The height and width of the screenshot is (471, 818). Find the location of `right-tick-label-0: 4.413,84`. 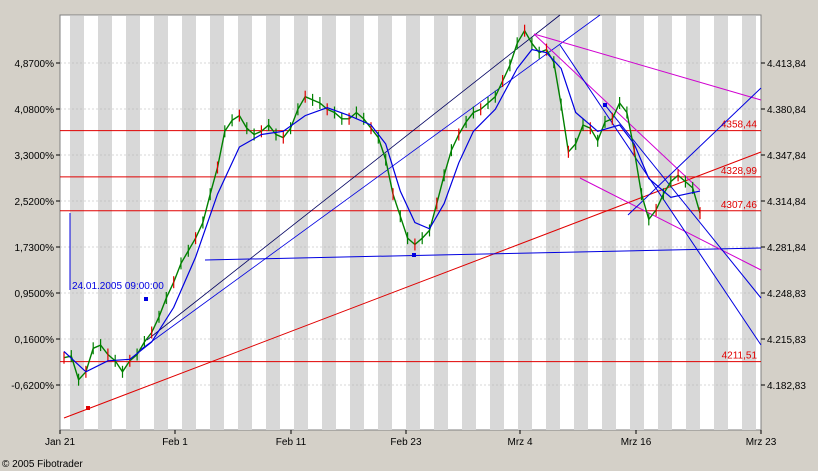

right-tick-label-0: 4.413,84 is located at coordinates (786, 64).